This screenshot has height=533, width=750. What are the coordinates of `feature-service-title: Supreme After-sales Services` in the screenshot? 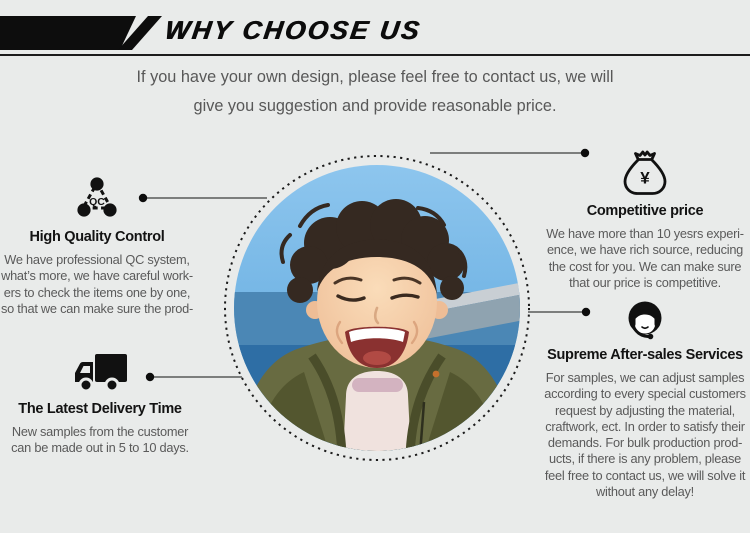 It's located at (645, 355).